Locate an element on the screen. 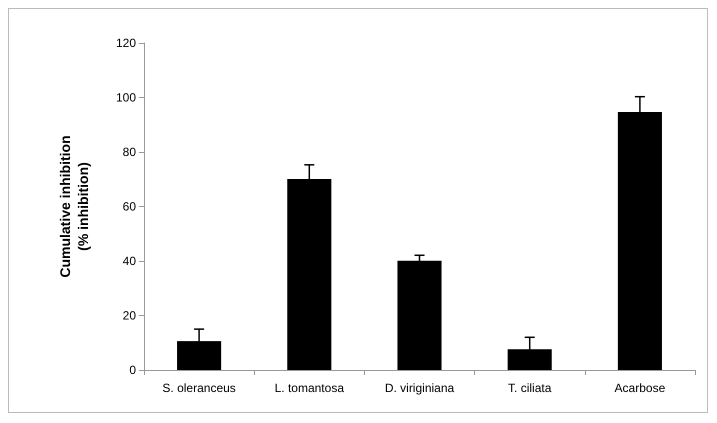  y-tick-label: 0 is located at coordinates (132, 370).